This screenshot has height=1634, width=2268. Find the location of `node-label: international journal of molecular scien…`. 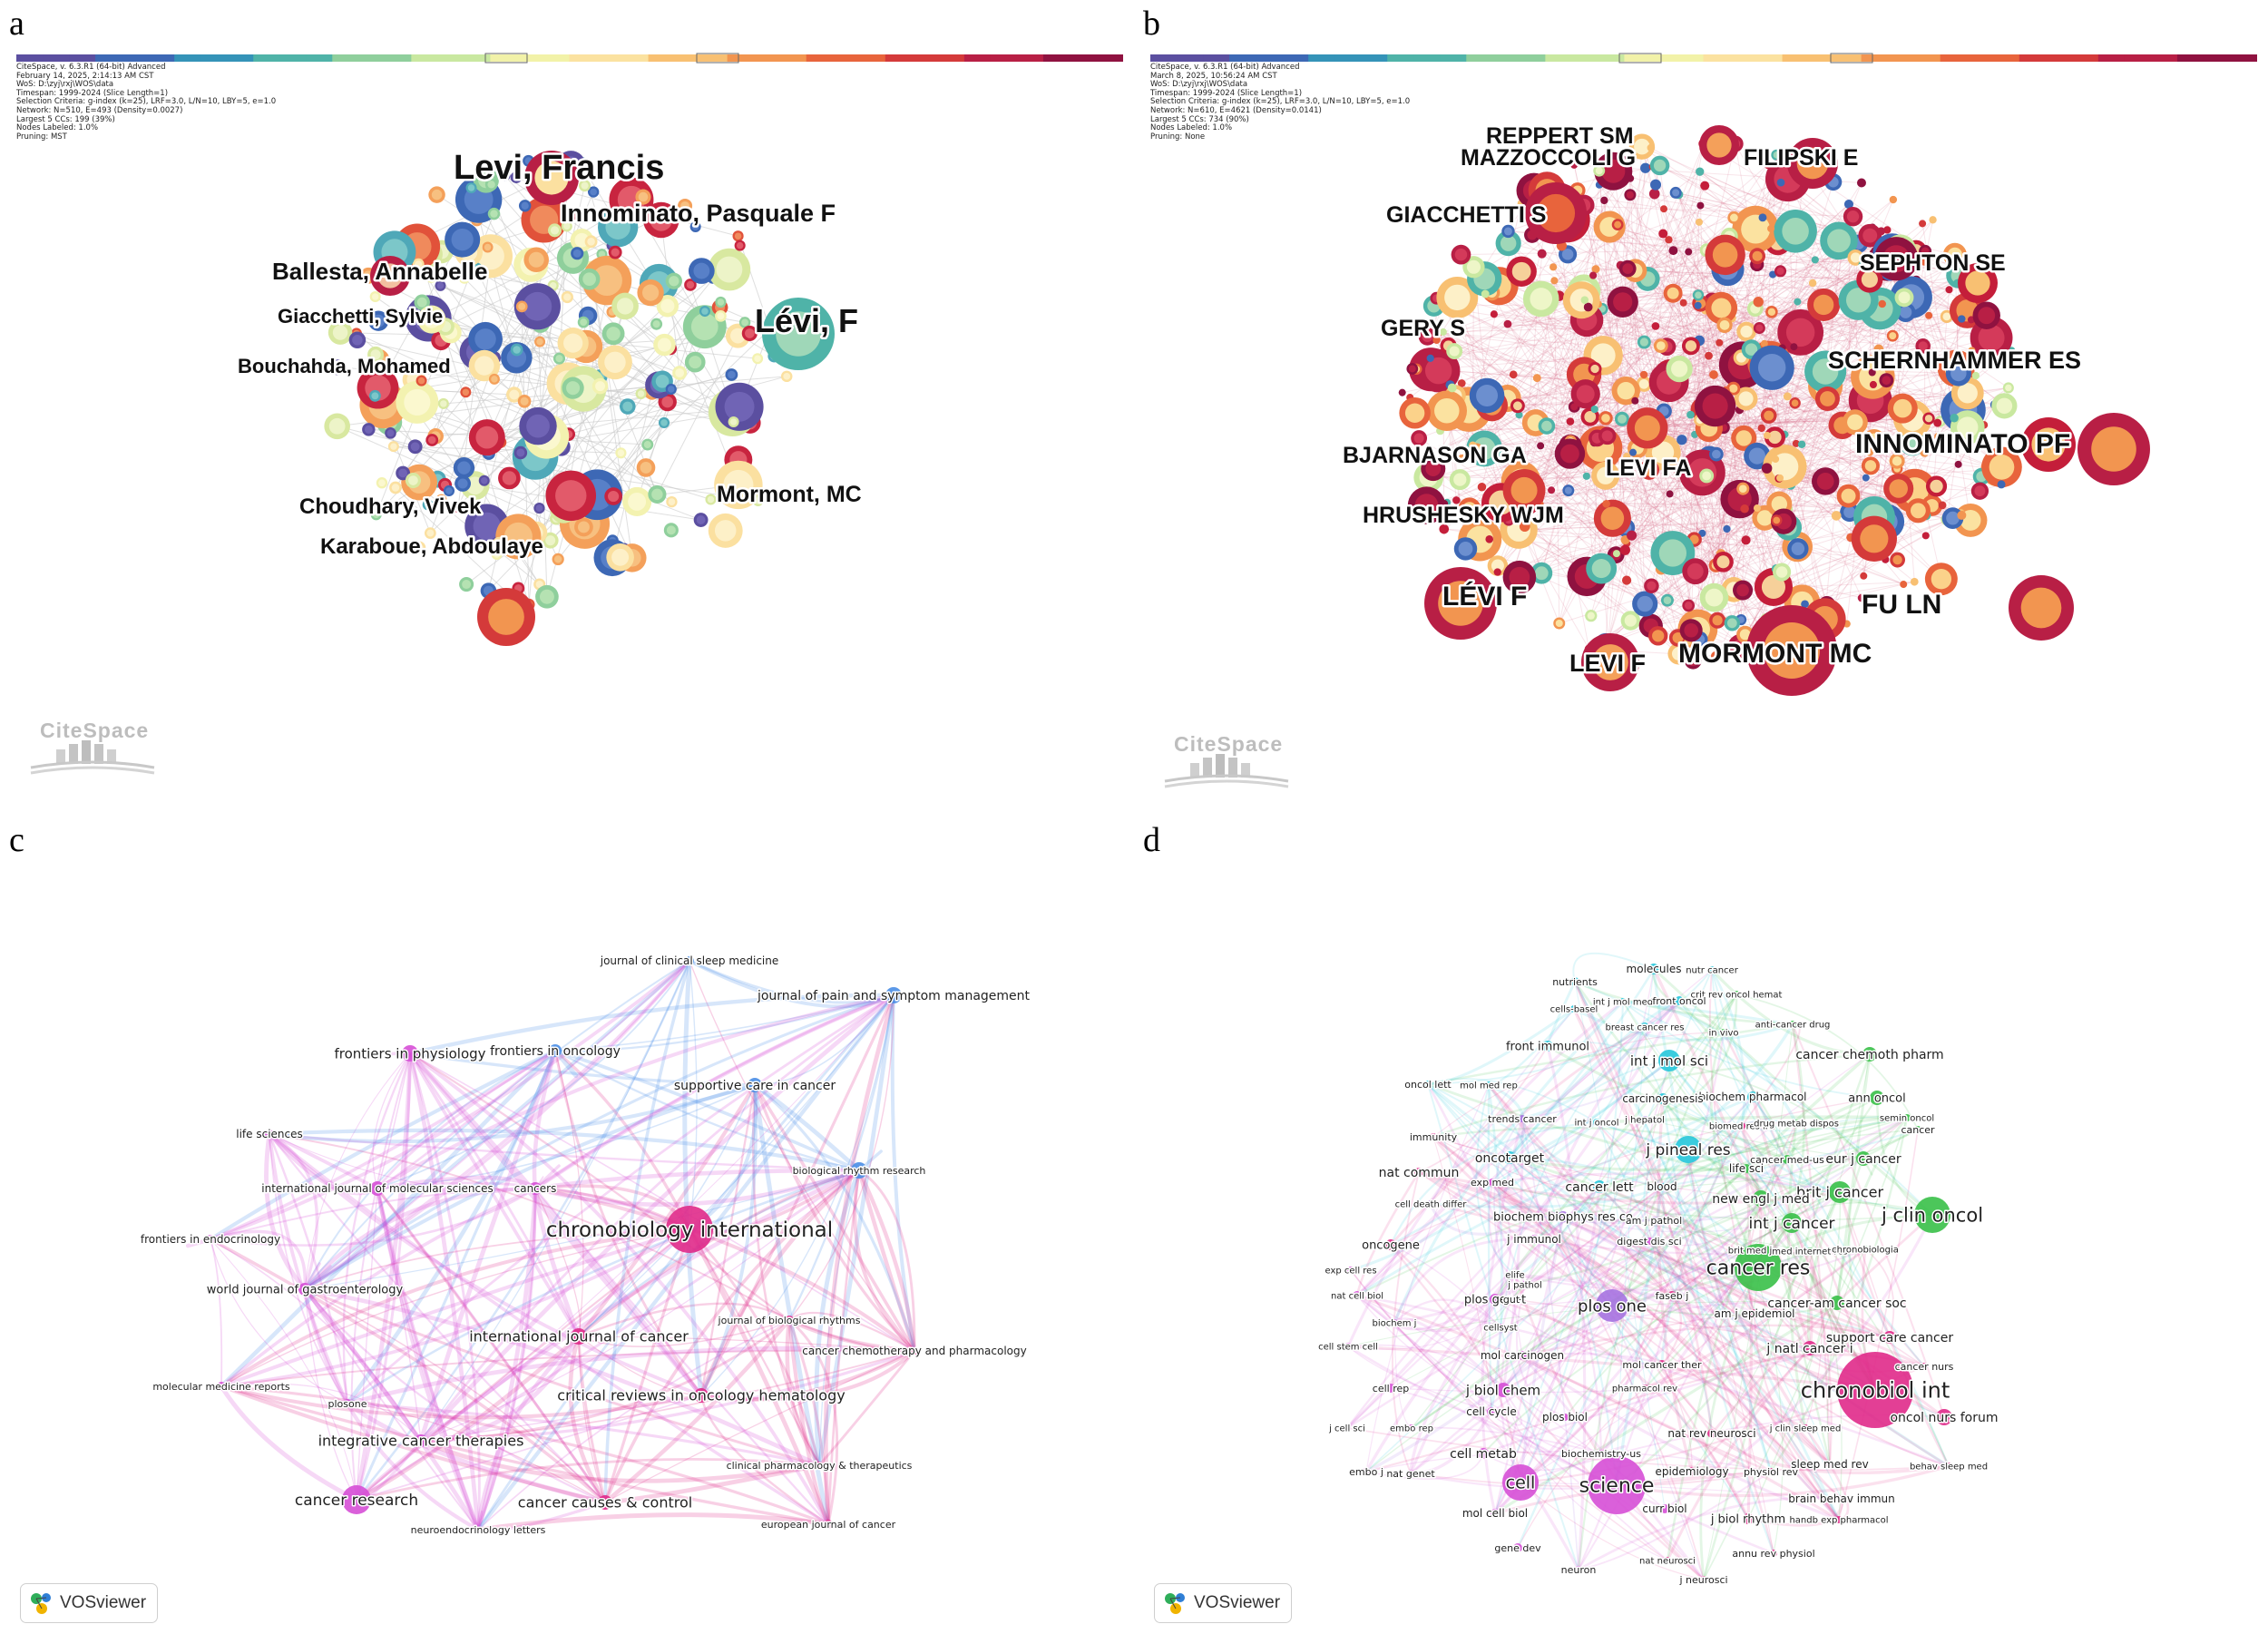

node-label: international journal of molecular scien… is located at coordinates (377, 1189).